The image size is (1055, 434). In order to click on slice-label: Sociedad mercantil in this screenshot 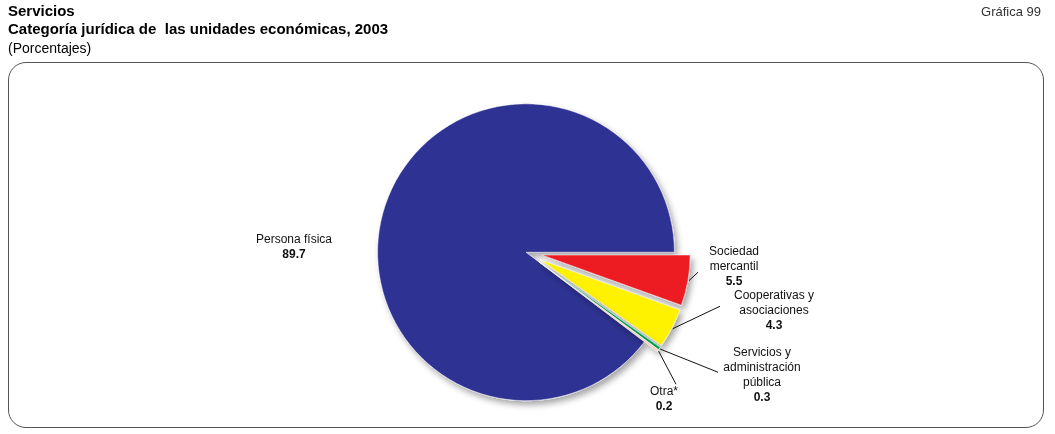, I will do `click(734, 259)`.